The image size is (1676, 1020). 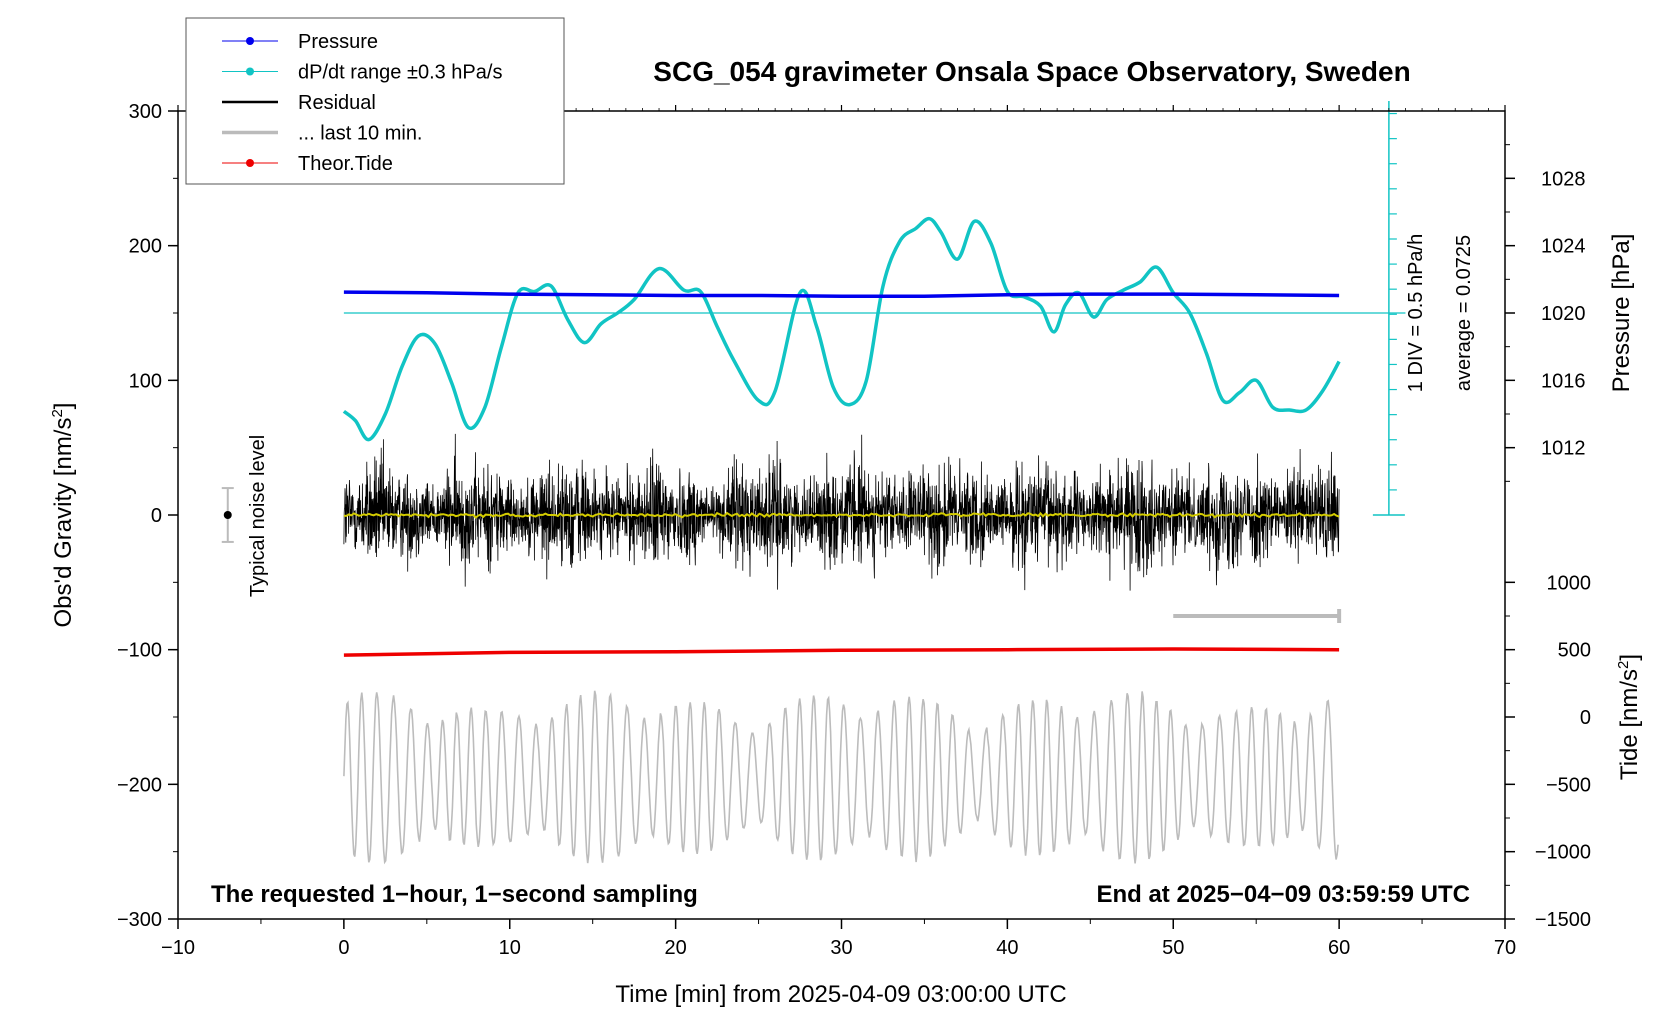 What do you see at coordinates (1574, 651) in the screenshot?
I see `tide-tick-label: 500` at bounding box center [1574, 651].